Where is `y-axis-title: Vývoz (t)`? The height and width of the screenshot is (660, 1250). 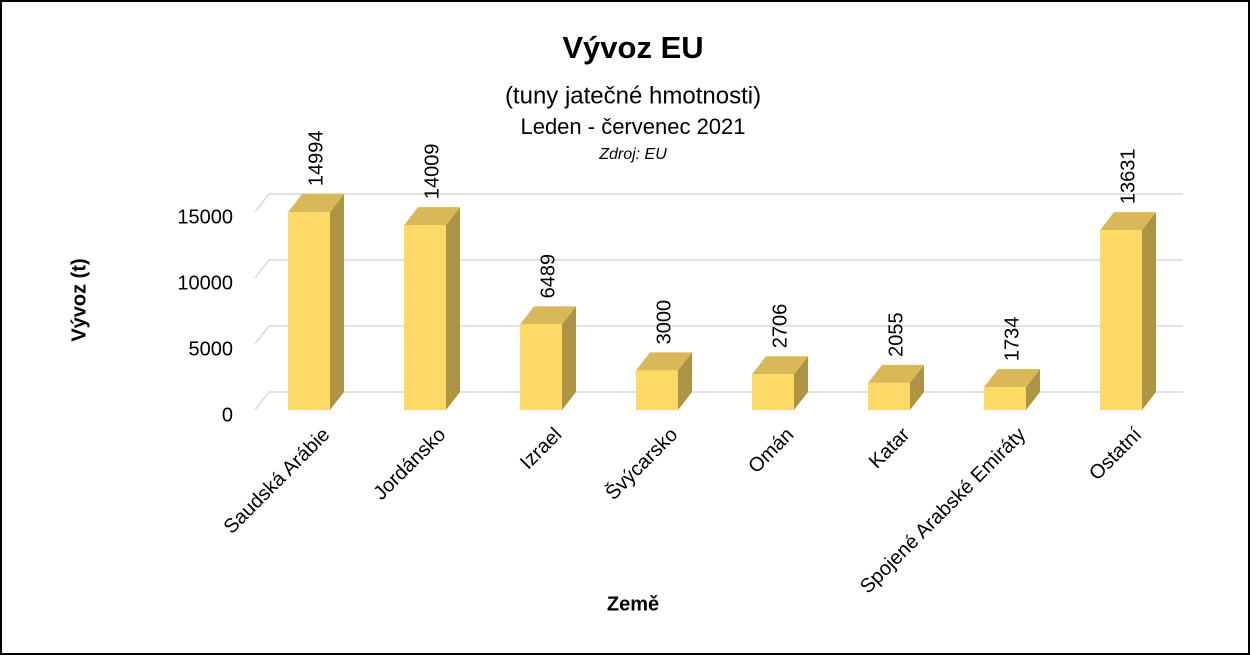
y-axis-title: Vývoz (t) is located at coordinates (79, 299).